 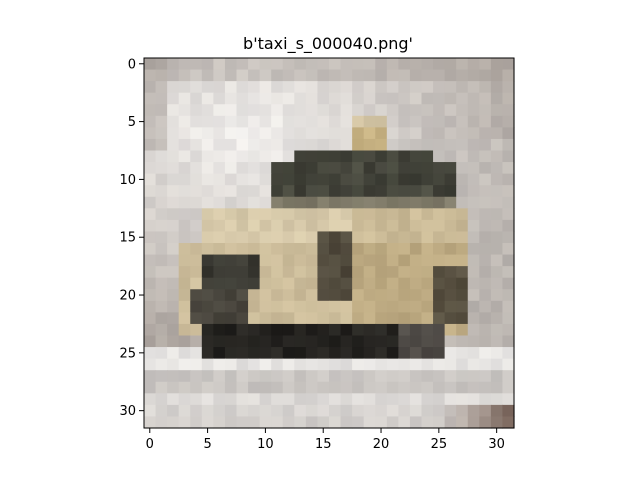 I want to click on y-tick-label: 20, so click(x=127, y=296).